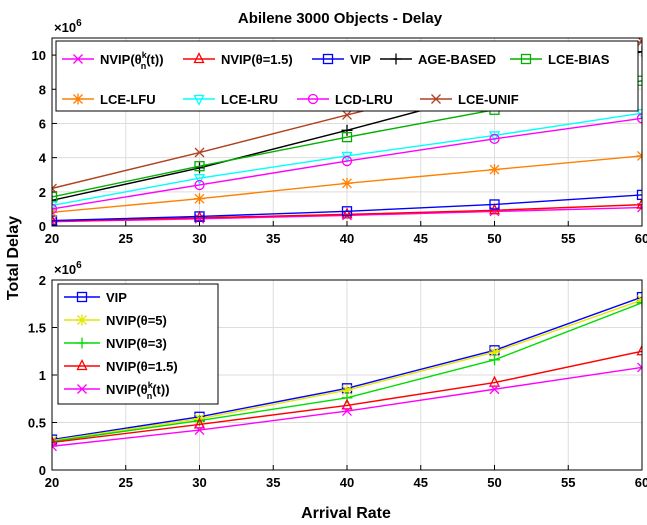 The image size is (647, 525). What do you see at coordinates (457, 59) in the screenshot?
I see `legend-label: AGE-BASED` at bounding box center [457, 59].